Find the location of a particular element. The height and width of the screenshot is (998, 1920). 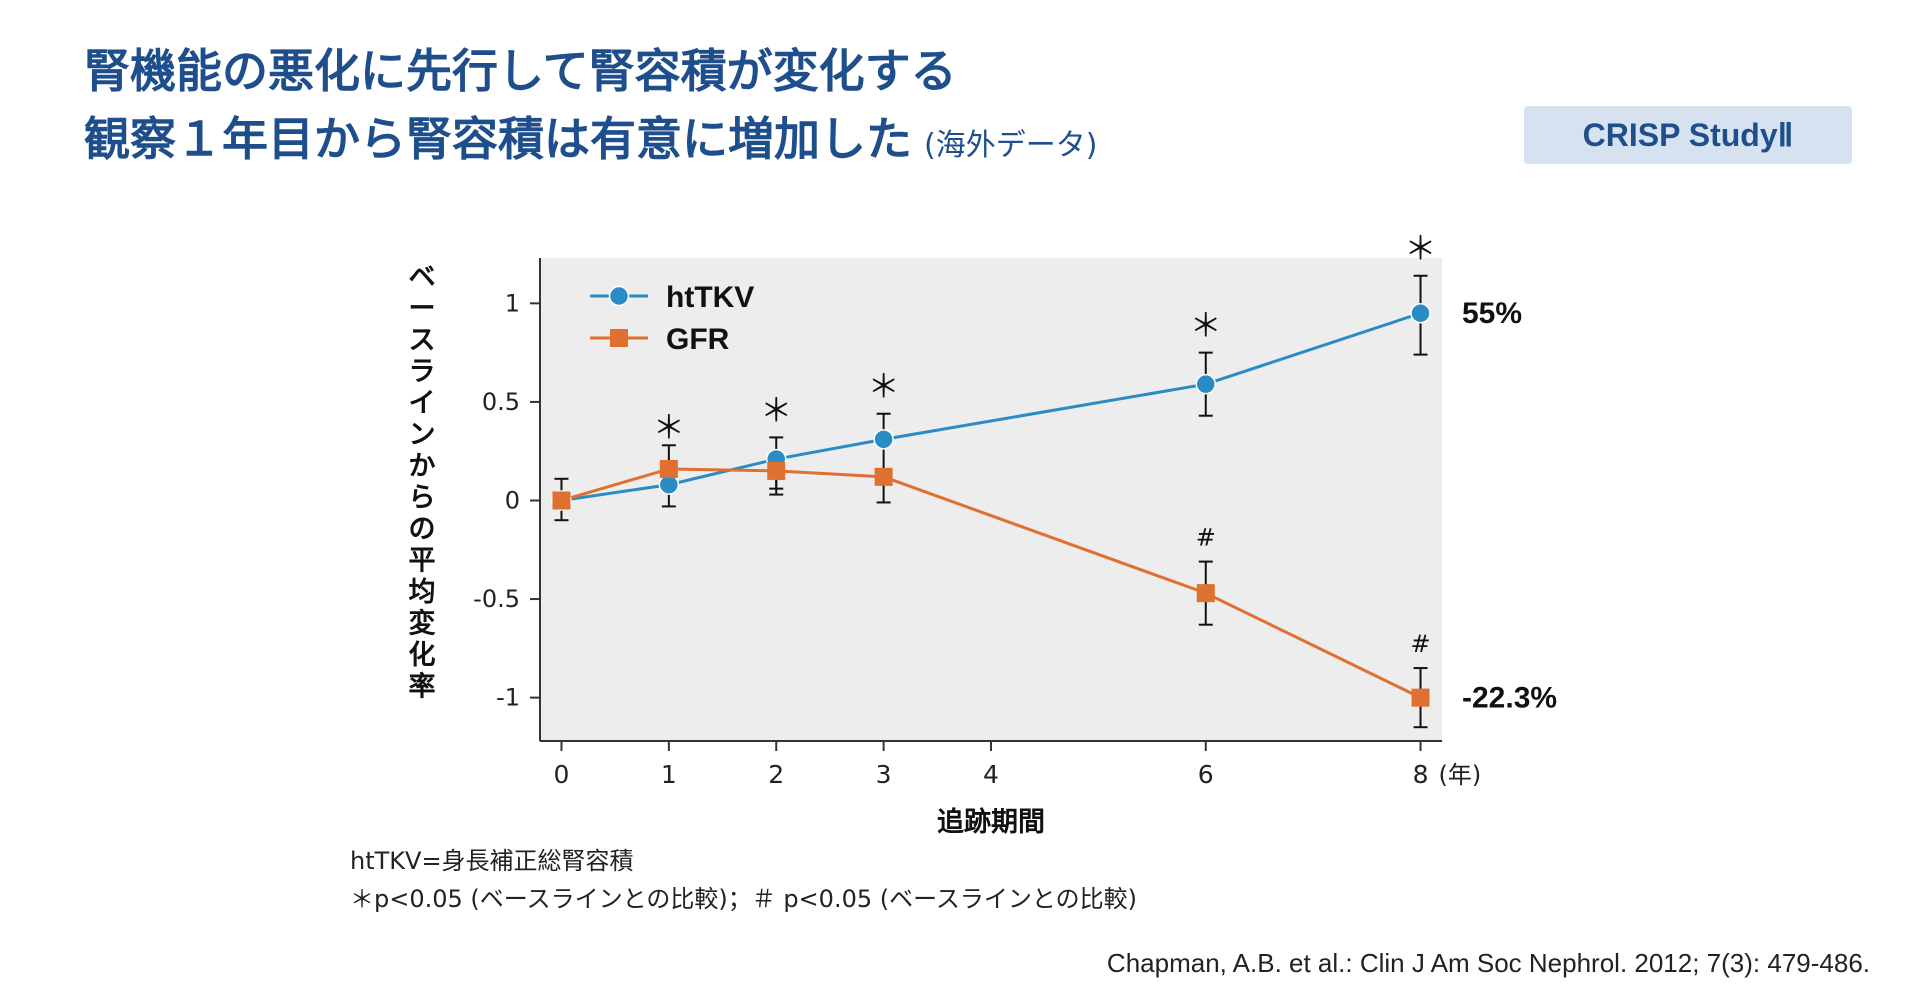

x-axis-label: 追跡期間 is located at coordinates (991, 822).